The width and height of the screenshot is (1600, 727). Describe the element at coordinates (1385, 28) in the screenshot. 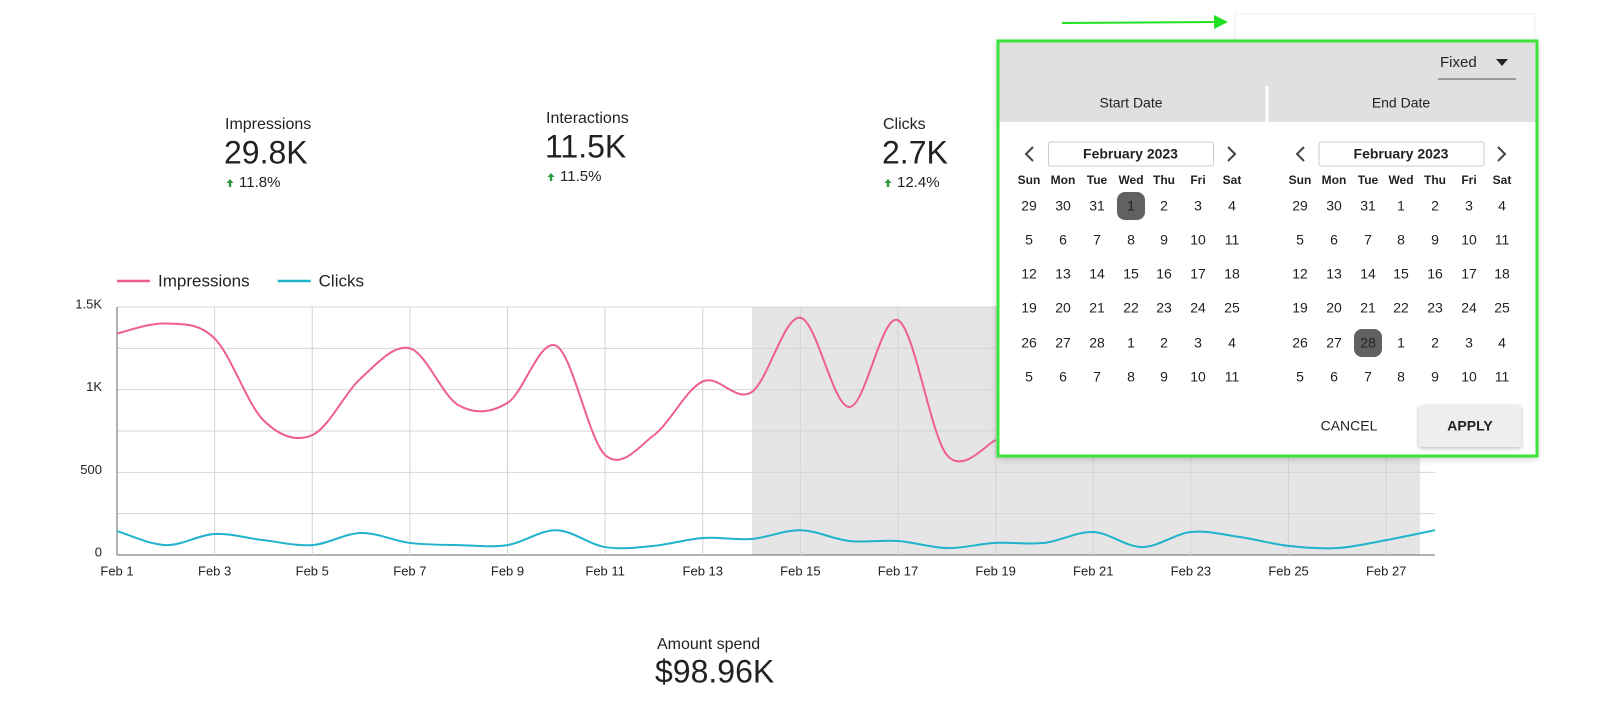

I see `date-field` at that location.